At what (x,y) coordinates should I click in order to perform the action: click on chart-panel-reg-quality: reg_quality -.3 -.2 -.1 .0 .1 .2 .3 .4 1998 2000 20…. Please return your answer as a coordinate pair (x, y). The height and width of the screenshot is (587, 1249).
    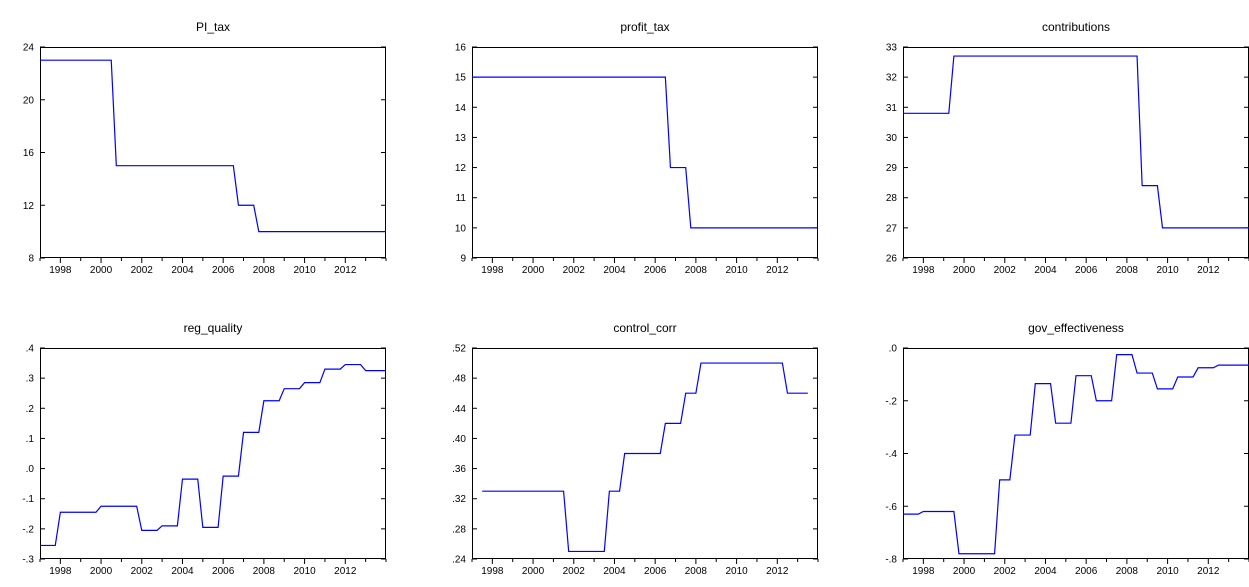
    Looking at the image, I should click on (204, 449).